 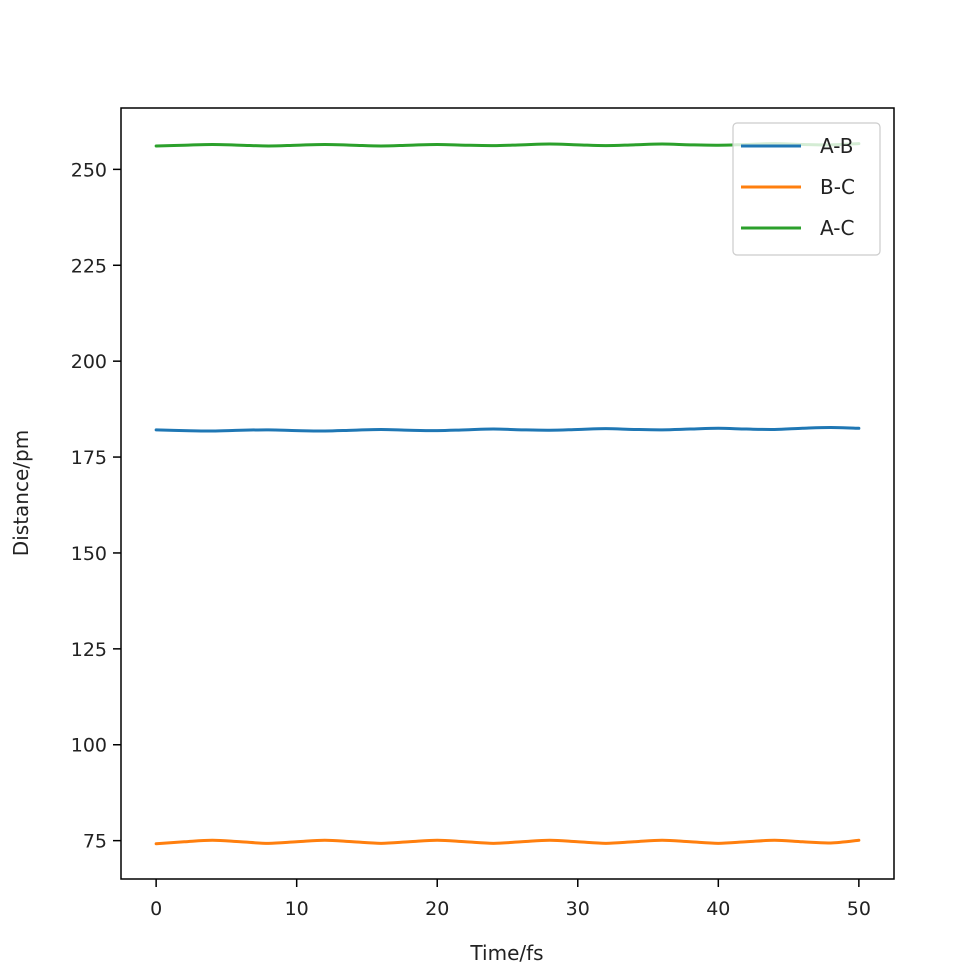 I want to click on legend-label-b-c: B-C, so click(x=837, y=187).